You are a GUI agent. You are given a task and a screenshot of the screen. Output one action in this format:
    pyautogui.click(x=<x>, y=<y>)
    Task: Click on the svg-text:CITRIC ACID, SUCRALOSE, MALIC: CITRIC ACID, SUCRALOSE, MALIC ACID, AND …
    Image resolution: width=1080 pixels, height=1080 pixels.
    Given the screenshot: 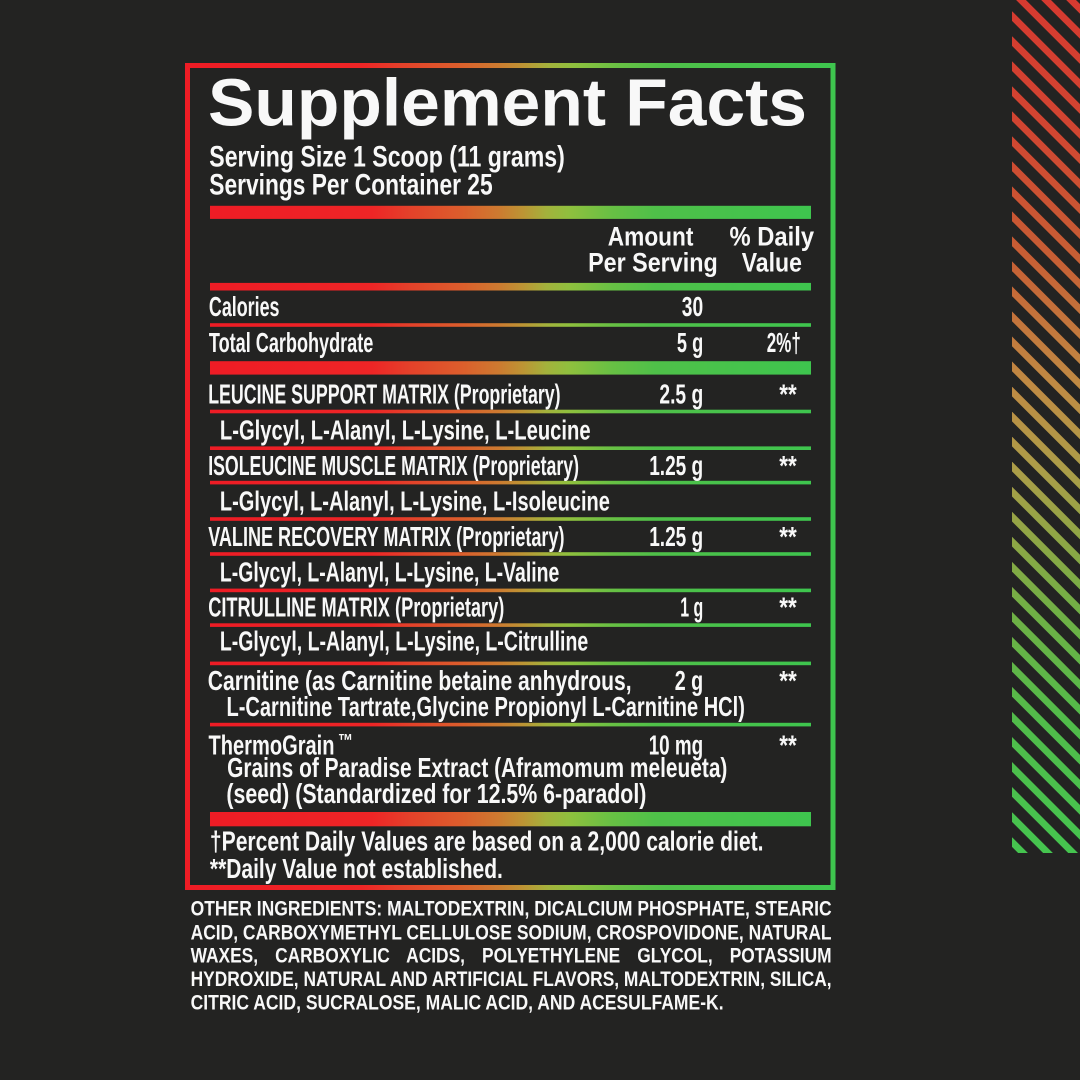 What is the action you would take?
    pyautogui.click(x=457, y=1002)
    